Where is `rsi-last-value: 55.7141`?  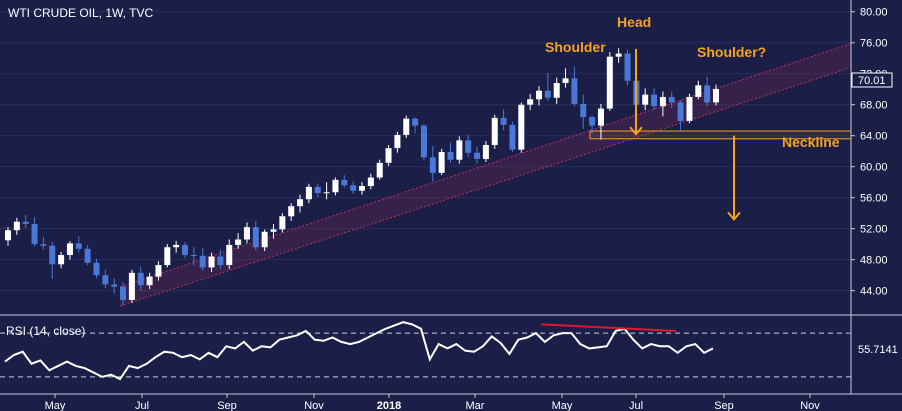
rsi-last-value: 55.7141 is located at coordinates (878, 350).